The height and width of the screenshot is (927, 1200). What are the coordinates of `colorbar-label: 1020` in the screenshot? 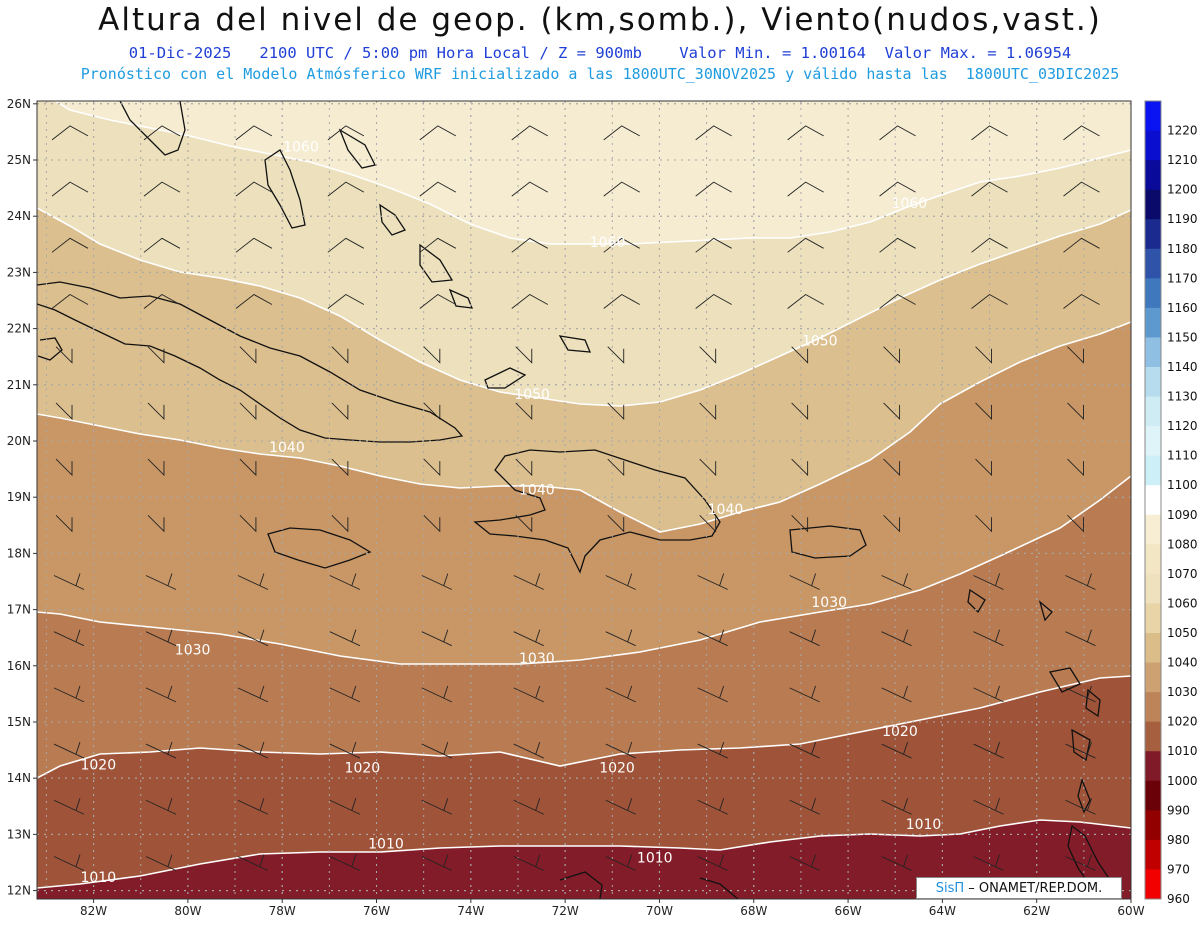 It's located at (1182, 722).